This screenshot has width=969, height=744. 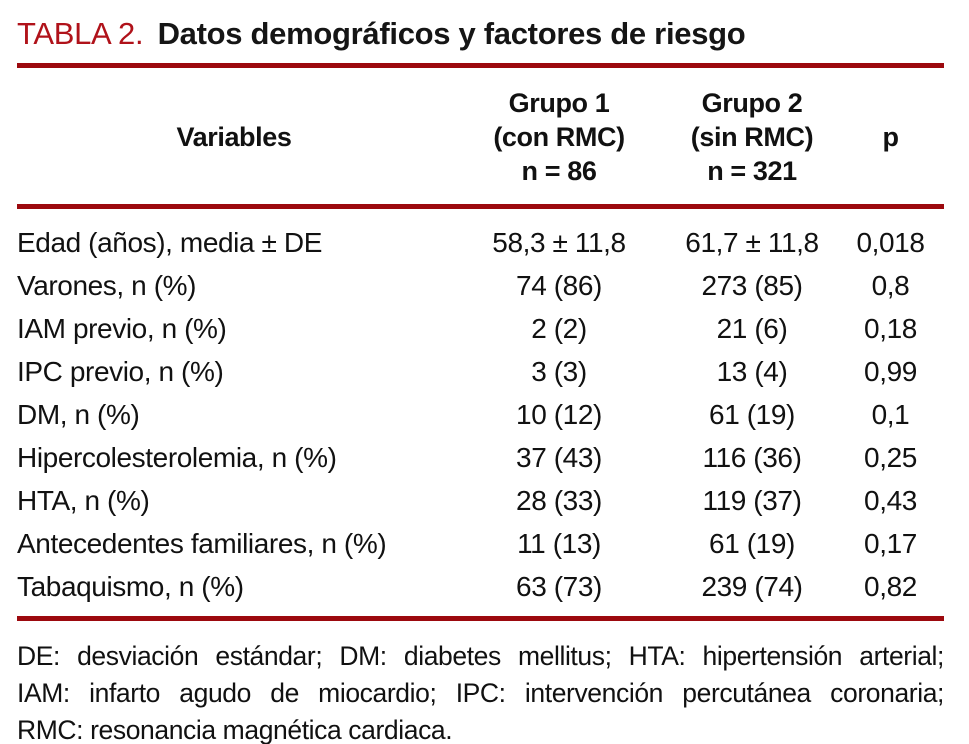 What do you see at coordinates (83, 500) in the screenshot?
I see `row-label: HTA, n (%)` at bounding box center [83, 500].